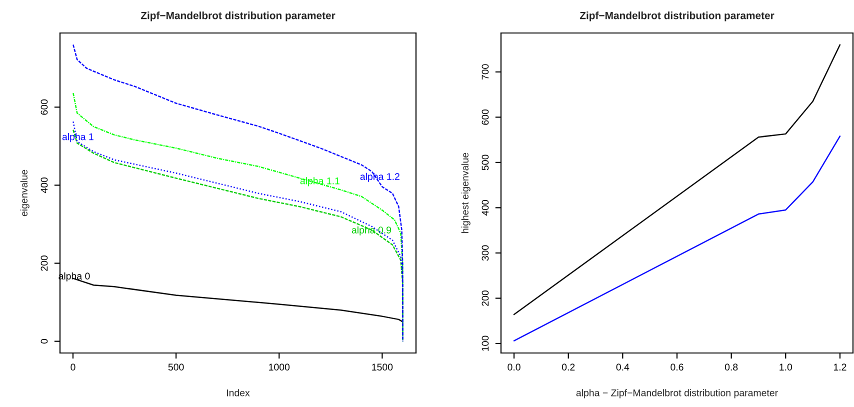 Image resolution: width=854 pixels, height=407 pixels. Describe the element at coordinates (623, 367) in the screenshot. I see `x-tick-label: 0.4` at that location.